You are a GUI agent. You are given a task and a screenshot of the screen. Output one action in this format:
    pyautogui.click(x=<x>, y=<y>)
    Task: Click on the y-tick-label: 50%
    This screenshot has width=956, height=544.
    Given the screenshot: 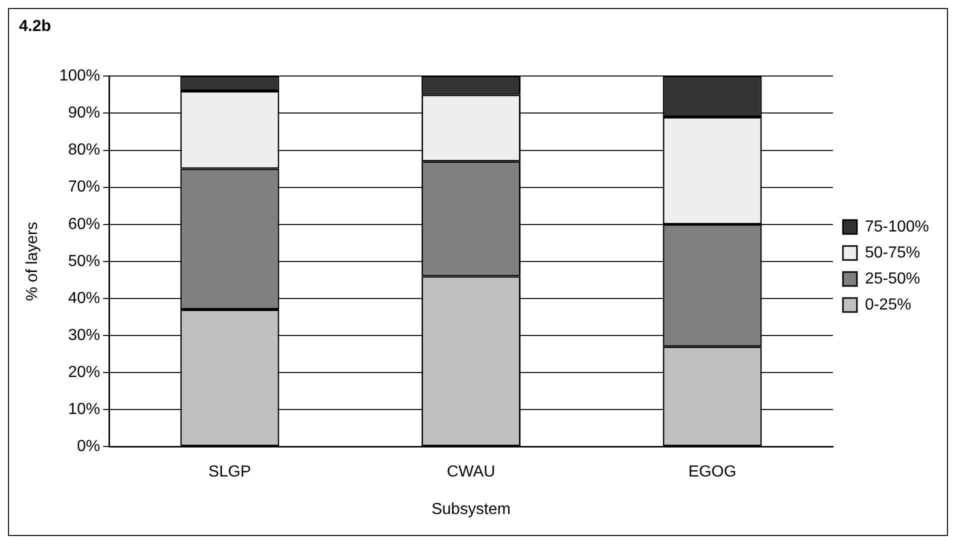 What is the action you would take?
    pyautogui.click(x=84, y=261)
    